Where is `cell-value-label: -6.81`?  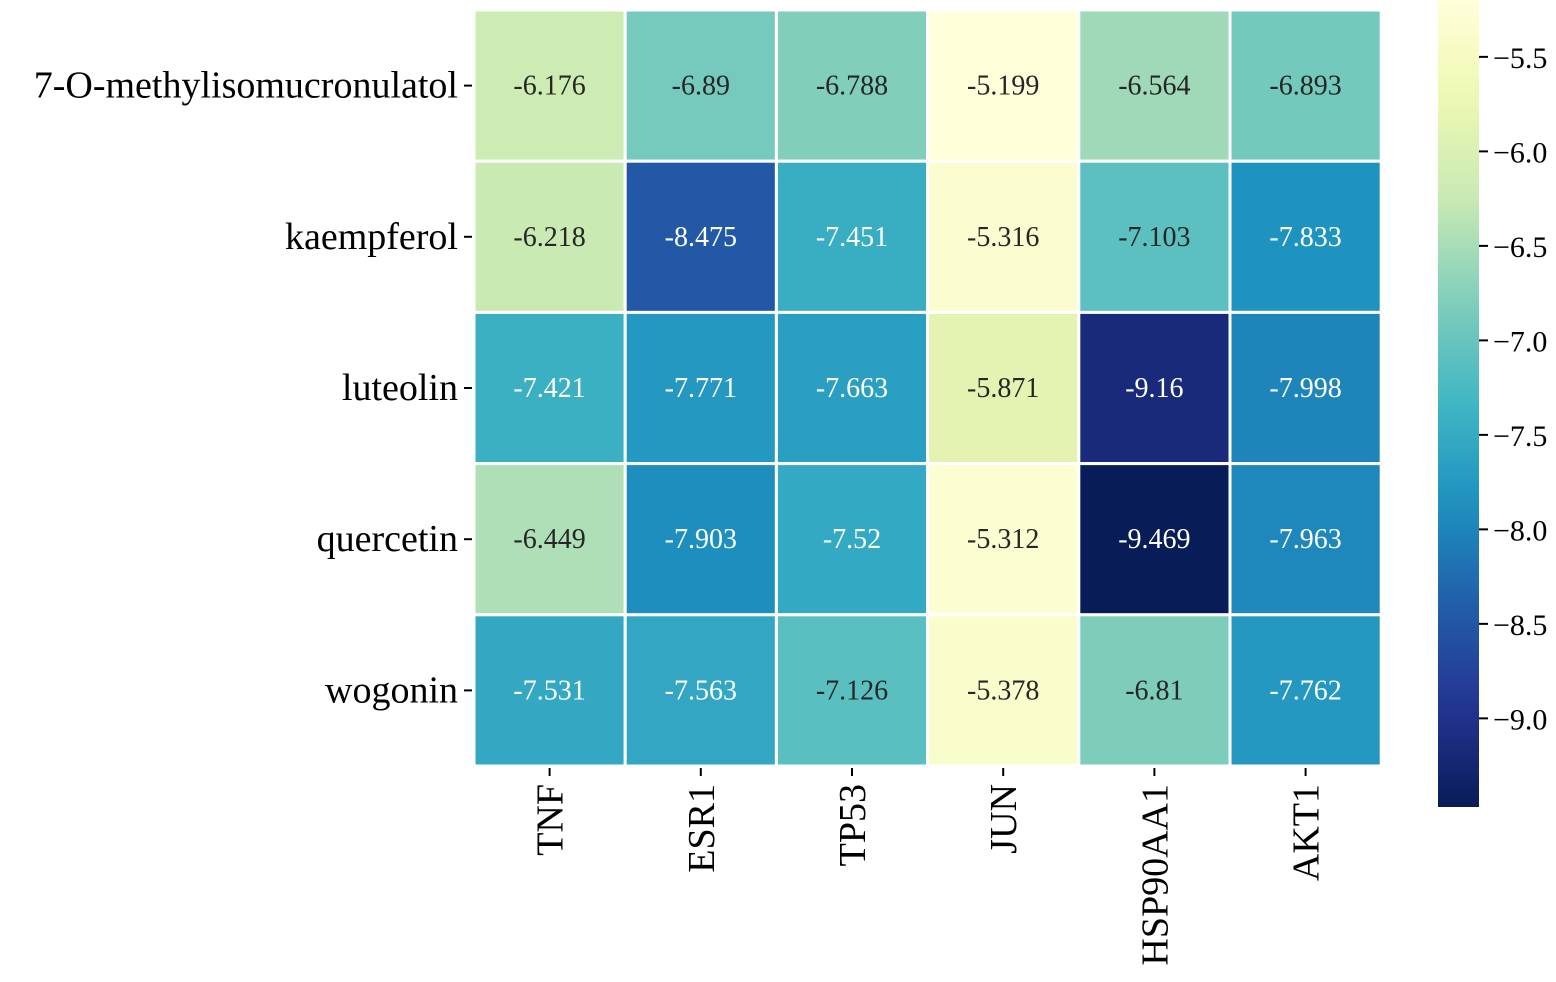 cell-value-label: -6.81 is located at coordinates (1154, 690).